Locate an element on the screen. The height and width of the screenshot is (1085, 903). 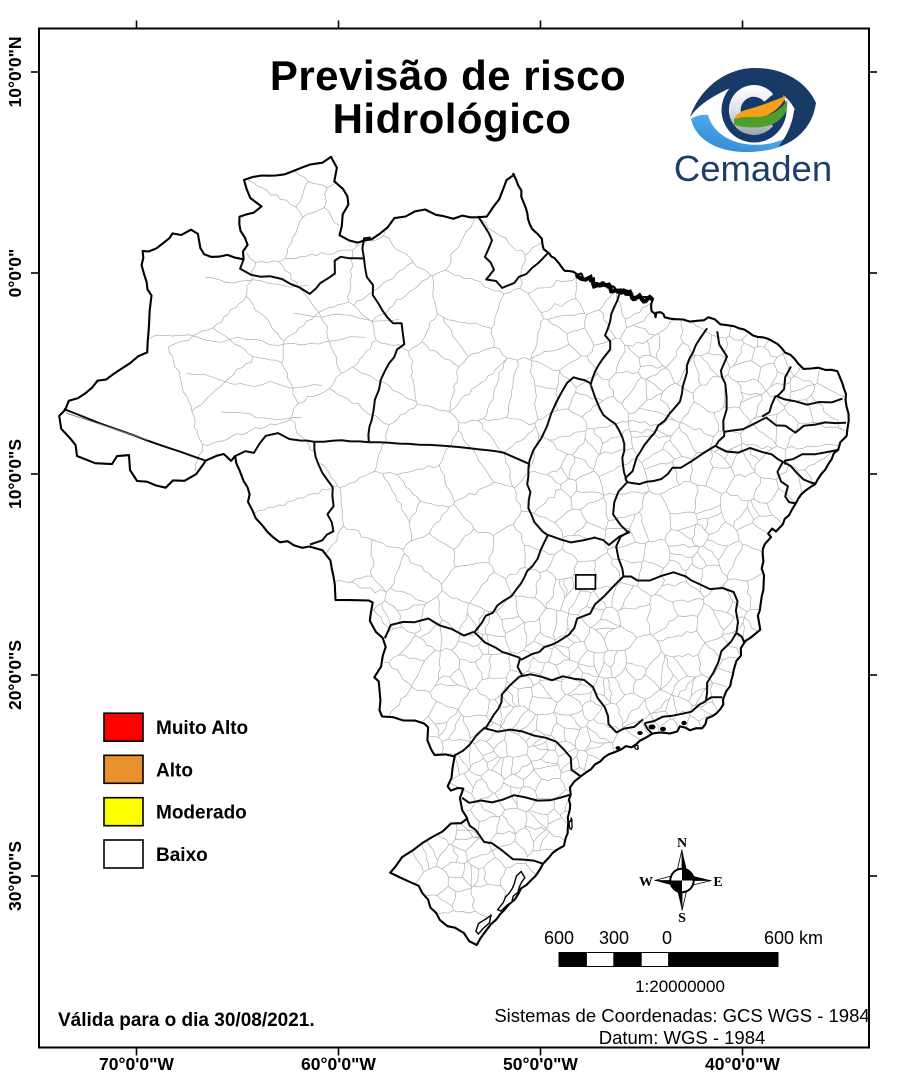
svg-text: 60°0'0"W is located at coordinates (338, 1064).